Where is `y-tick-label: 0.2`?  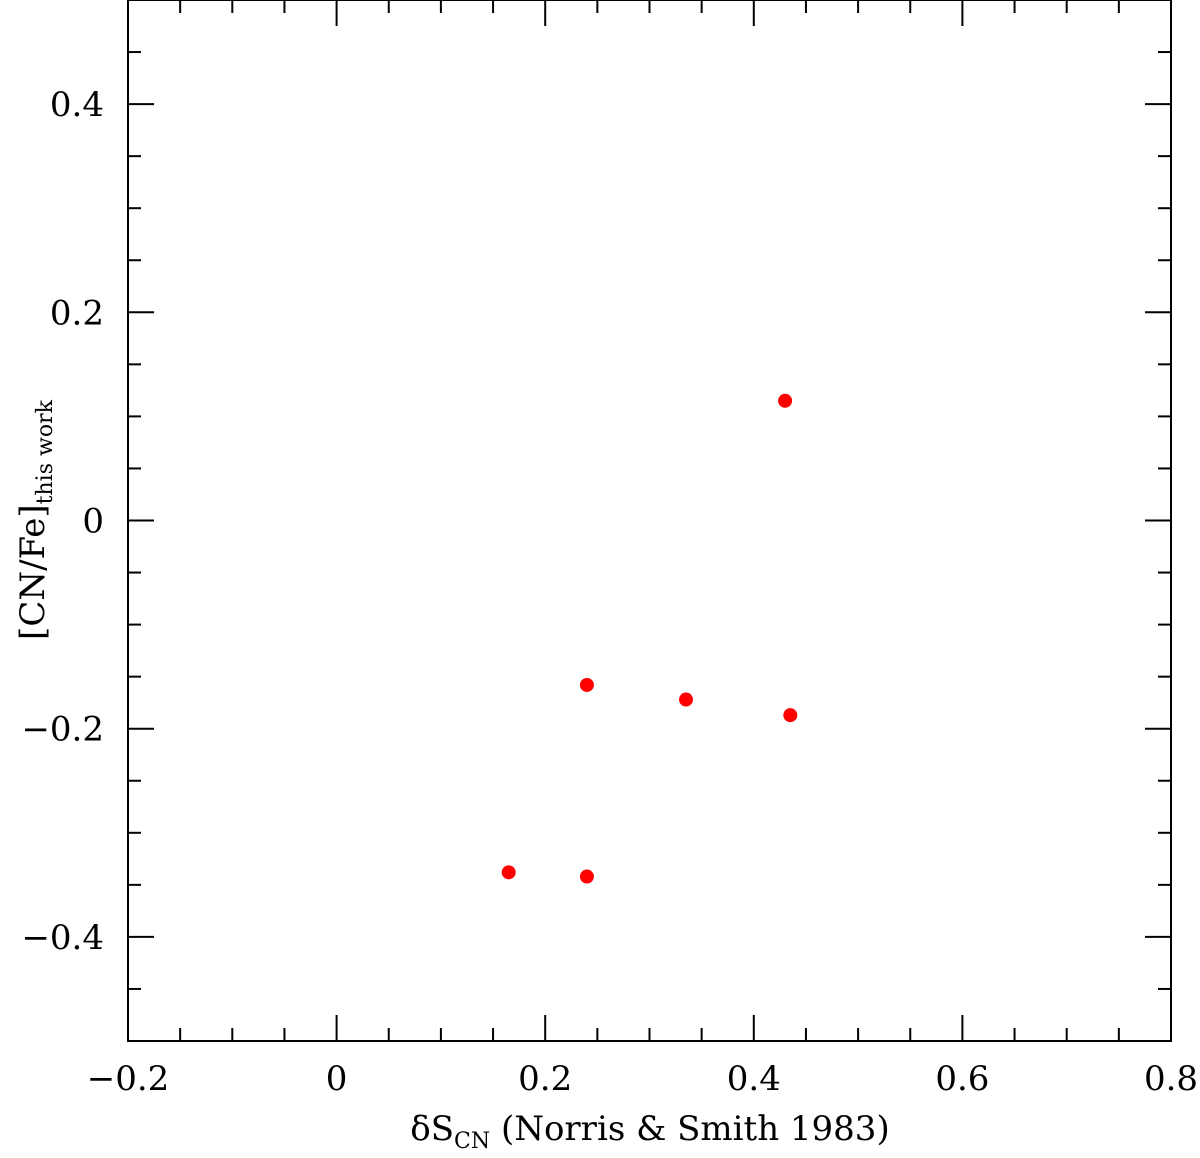
y-tick-label: 0.2 is located at coordinates (77, 313).